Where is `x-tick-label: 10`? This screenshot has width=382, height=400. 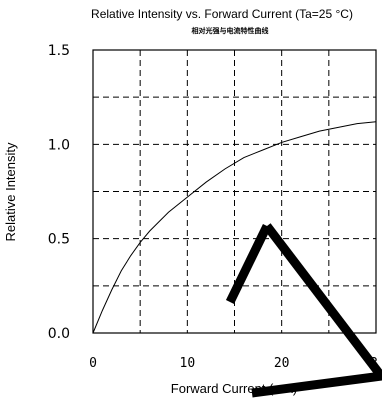
x-tick-label: 10 is located at coordinates (188, 363).